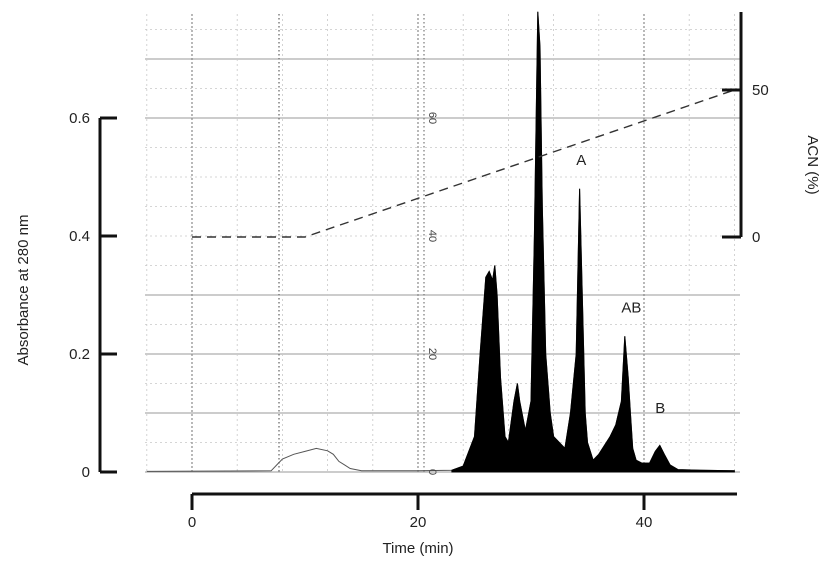 The height and width of the screenshot is (561, 829). What do you see at coordinates (23, 290) in the screenshot?
I see `y-axis-title: Absorbance at 280 nm` at bounding box center [23, 290].